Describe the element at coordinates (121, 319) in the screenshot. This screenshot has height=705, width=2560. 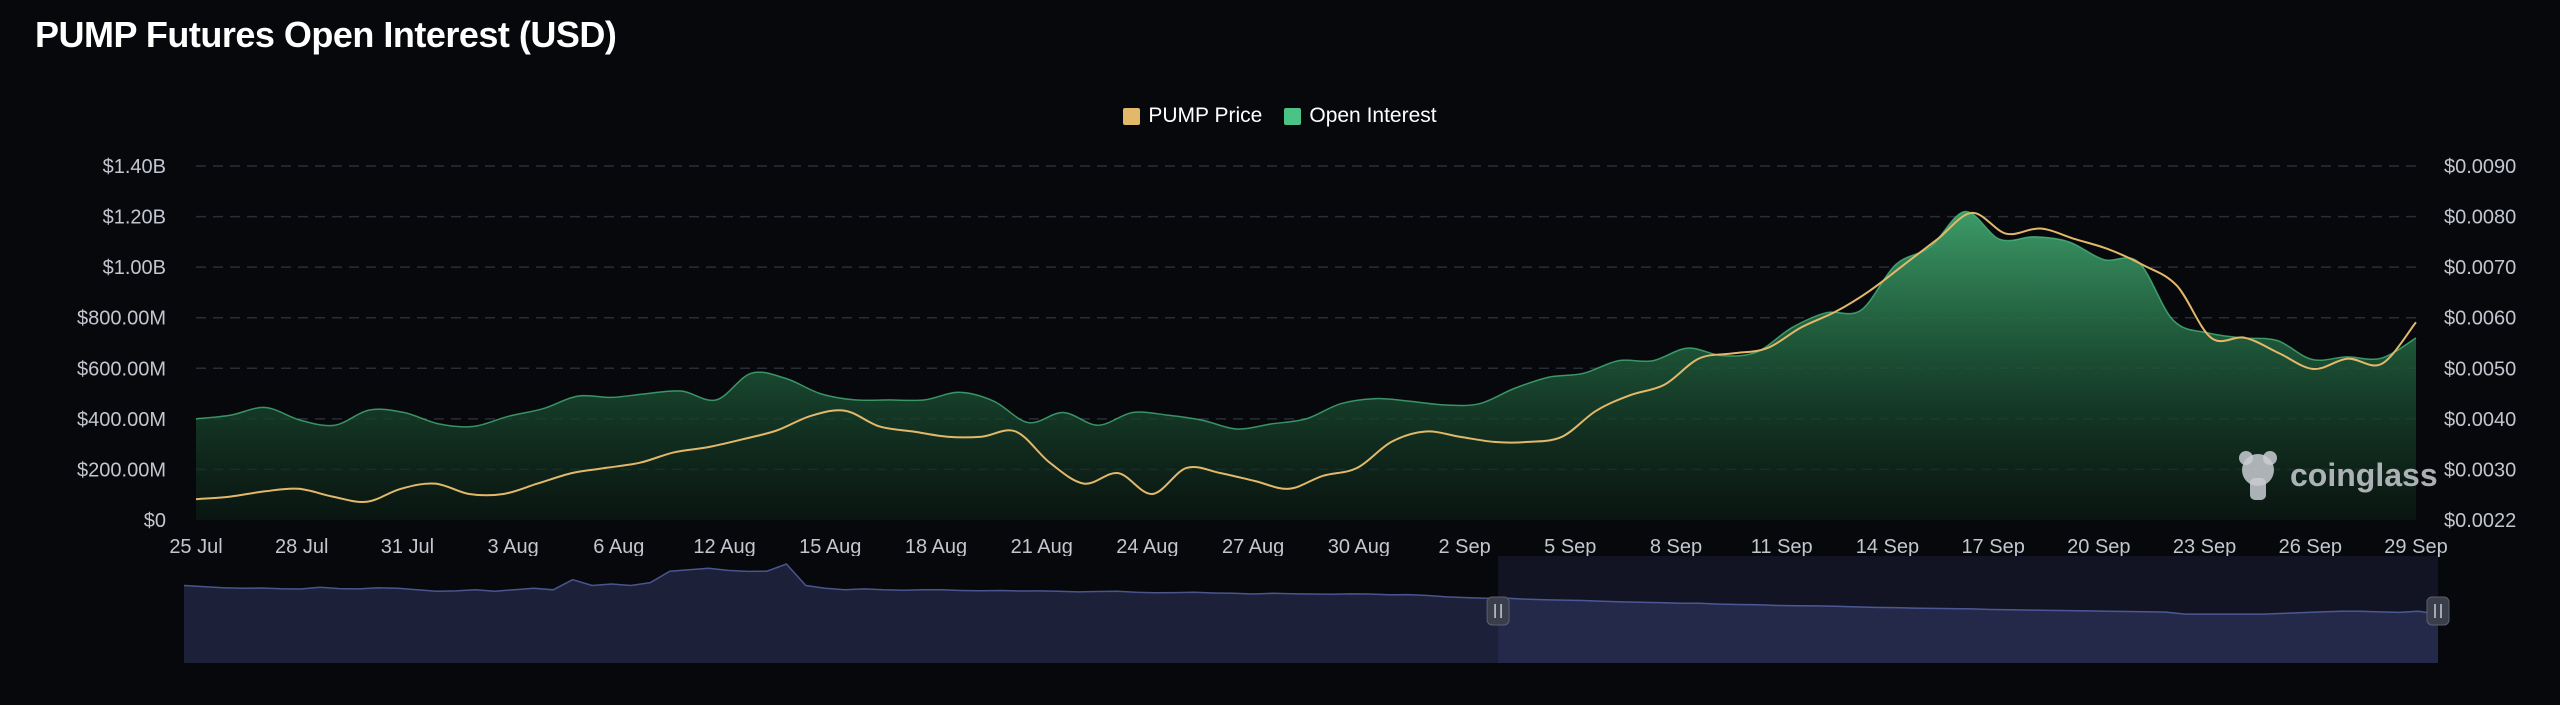
I see `y-left-tick-label: $800.00M` at that location.